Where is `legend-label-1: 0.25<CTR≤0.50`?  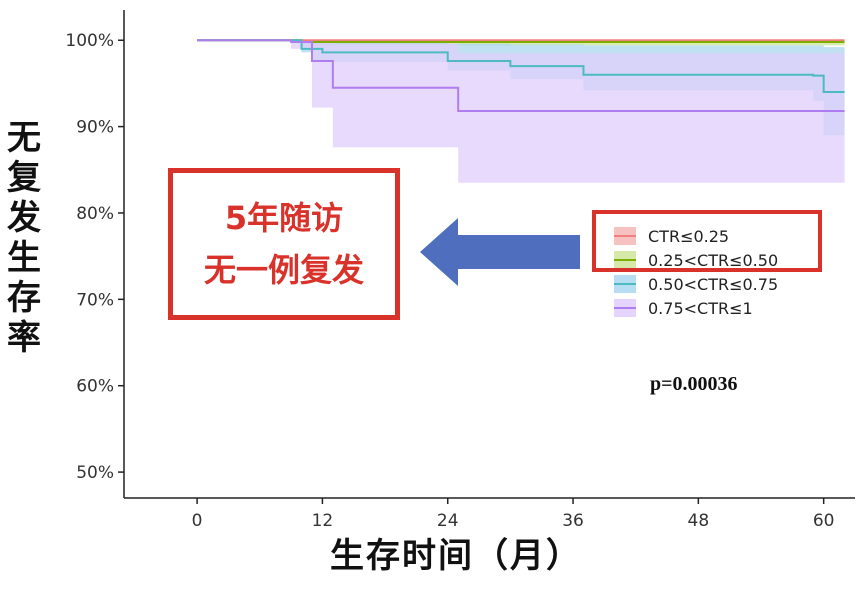
legend-label-1: 0.25<CTR≤0.50 is located at coordinates (713, 260).